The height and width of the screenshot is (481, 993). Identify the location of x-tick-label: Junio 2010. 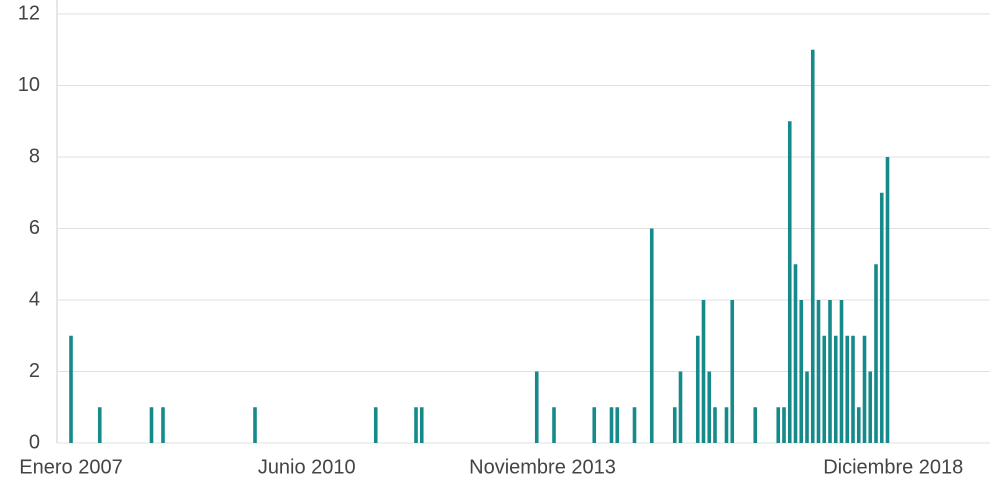
(307, 467).